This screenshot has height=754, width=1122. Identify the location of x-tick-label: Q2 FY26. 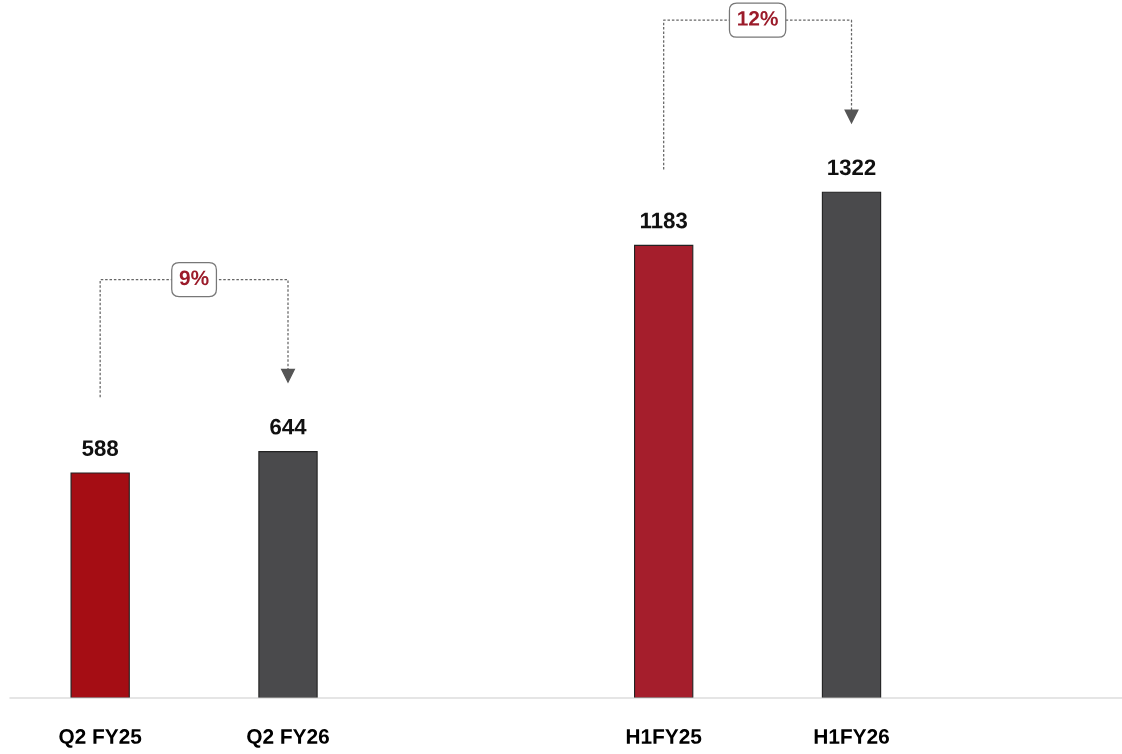
(288, 738).